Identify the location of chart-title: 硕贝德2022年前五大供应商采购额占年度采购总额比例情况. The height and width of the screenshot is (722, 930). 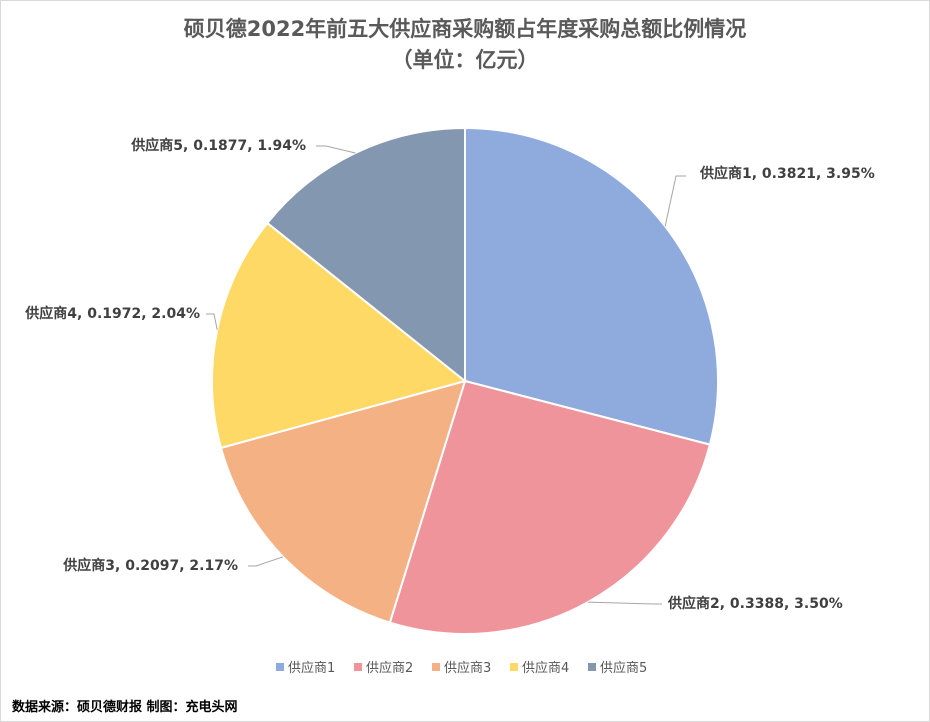
(465, 29).